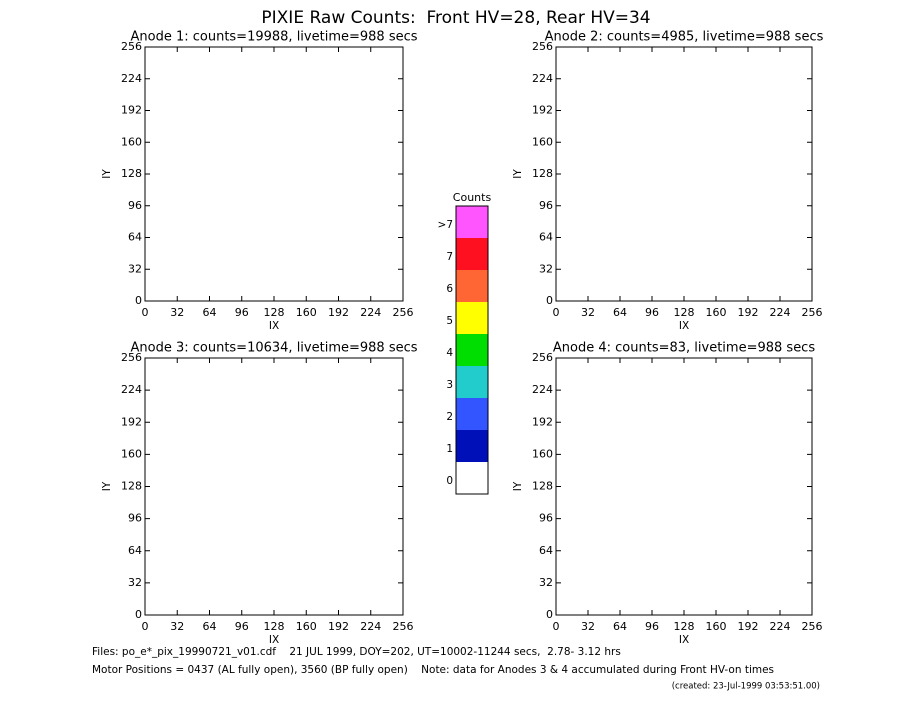  Describe the element at coordinates (449, 481) in the screenshot. I see `colorbar-label: 0` at that location.